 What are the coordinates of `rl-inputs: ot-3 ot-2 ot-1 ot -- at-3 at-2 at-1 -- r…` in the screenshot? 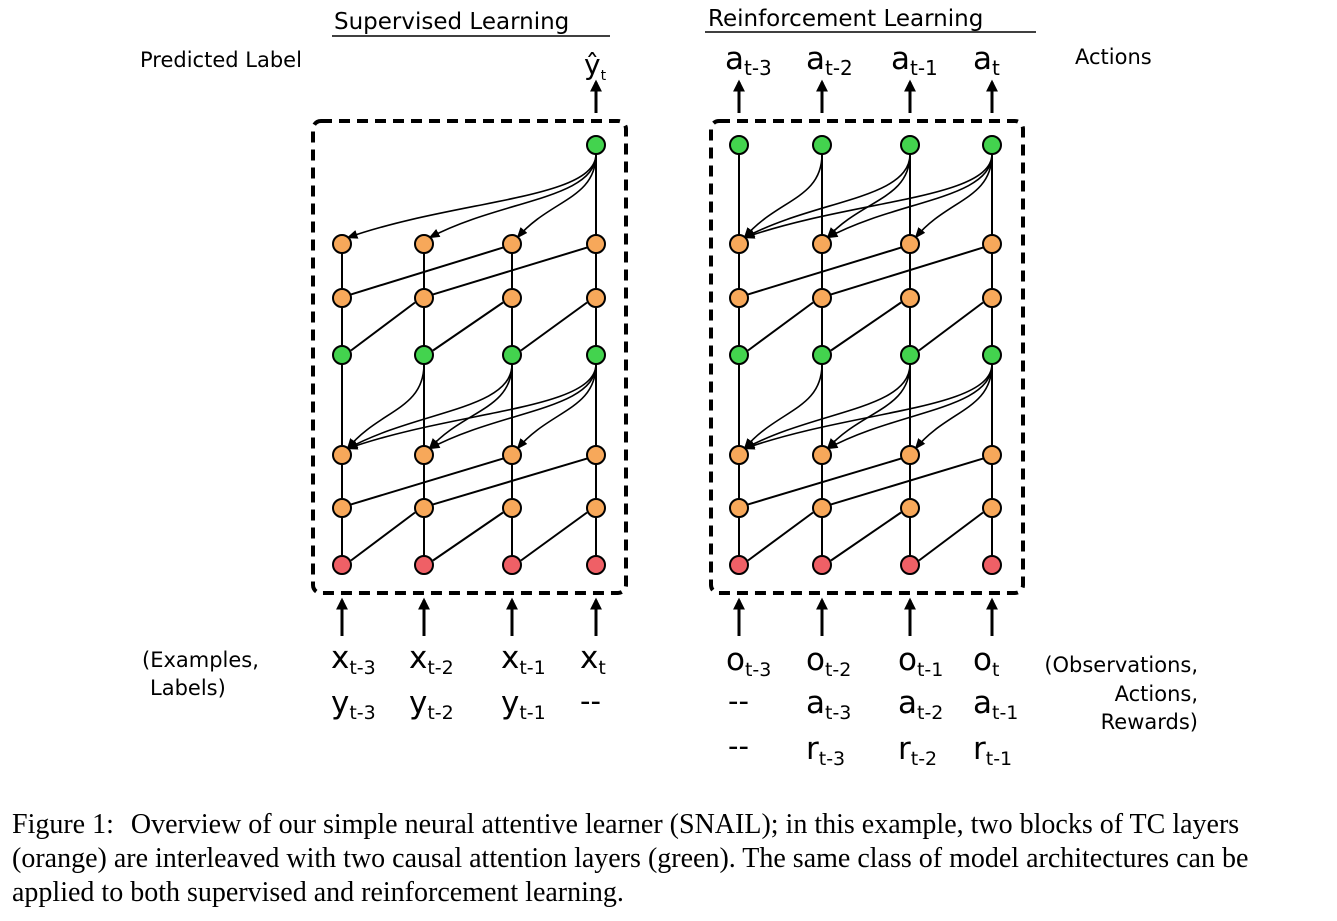 It's located at (872, 706).